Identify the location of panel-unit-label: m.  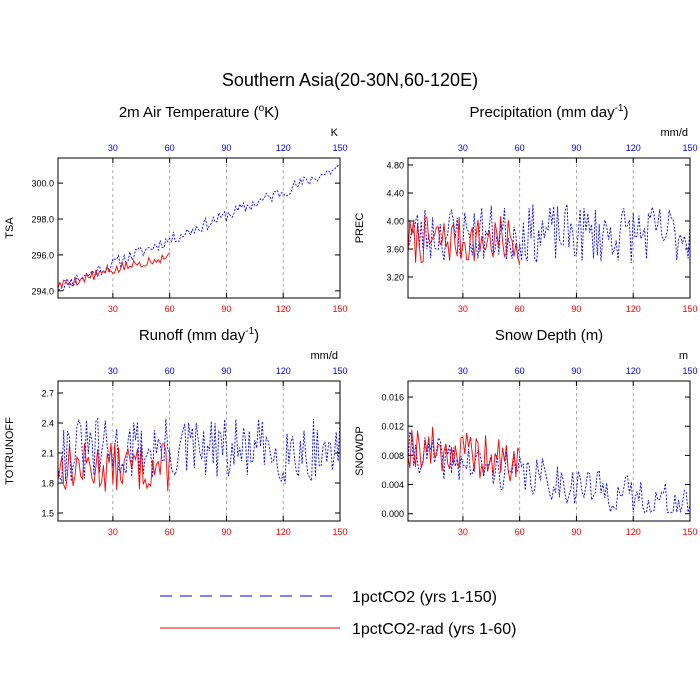
(683, 356).